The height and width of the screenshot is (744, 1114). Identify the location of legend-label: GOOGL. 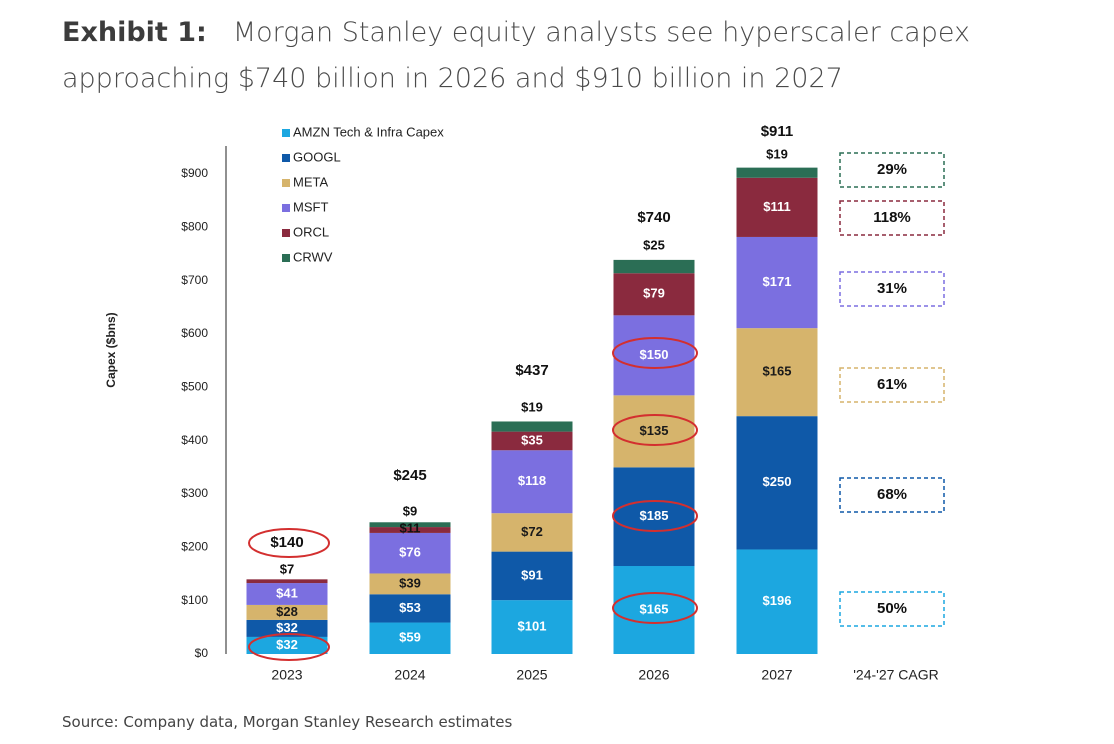
(317, 156).